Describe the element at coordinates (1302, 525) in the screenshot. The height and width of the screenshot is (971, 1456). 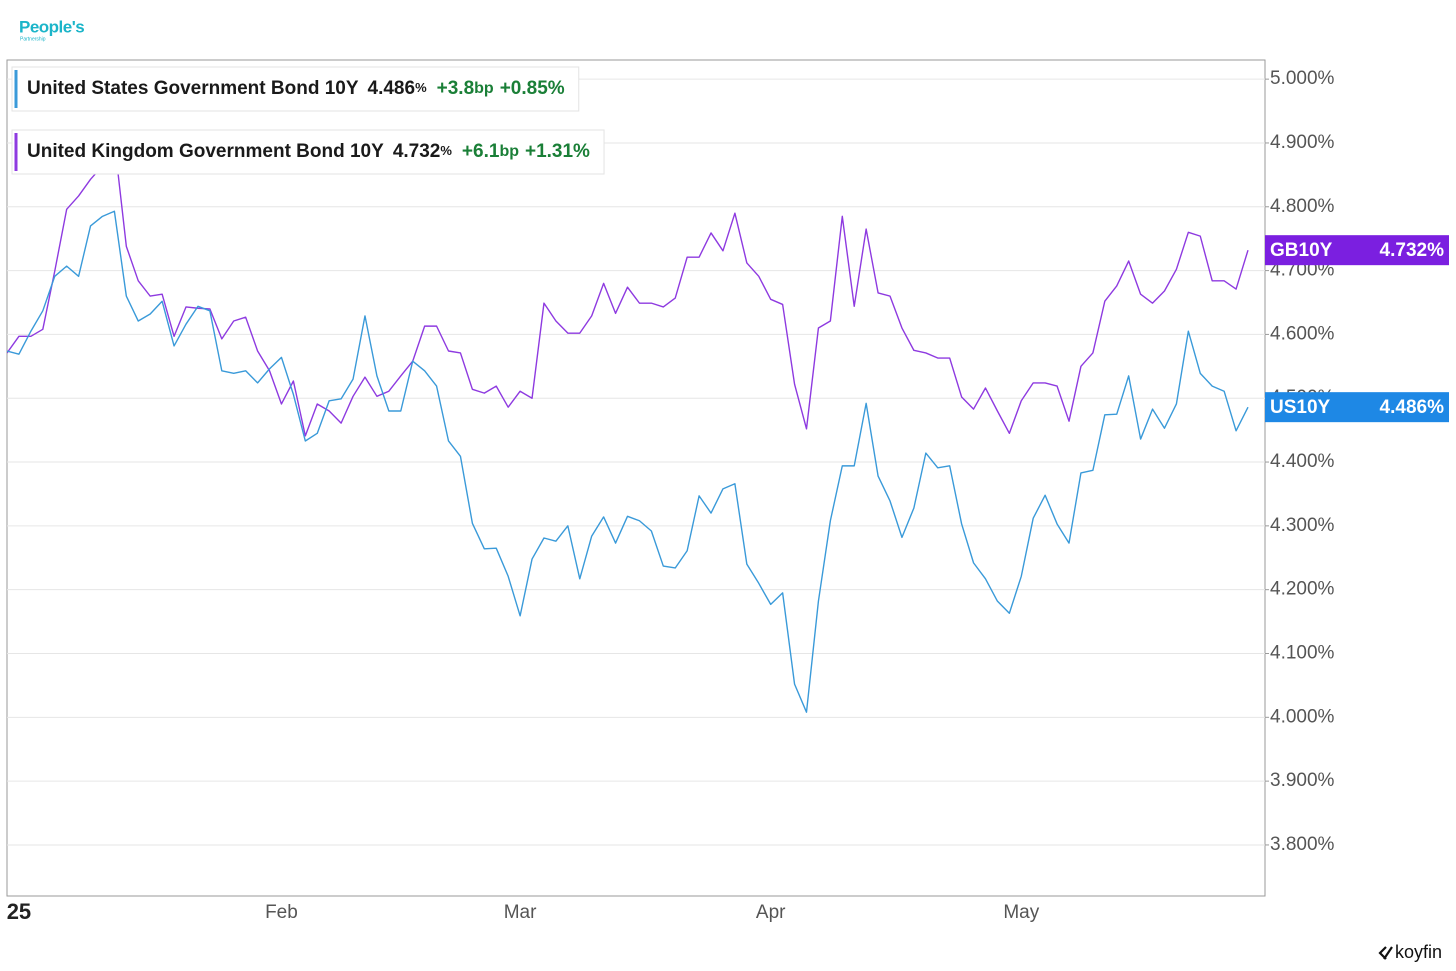
I see `y-tick-label: 4.300%` at that location.